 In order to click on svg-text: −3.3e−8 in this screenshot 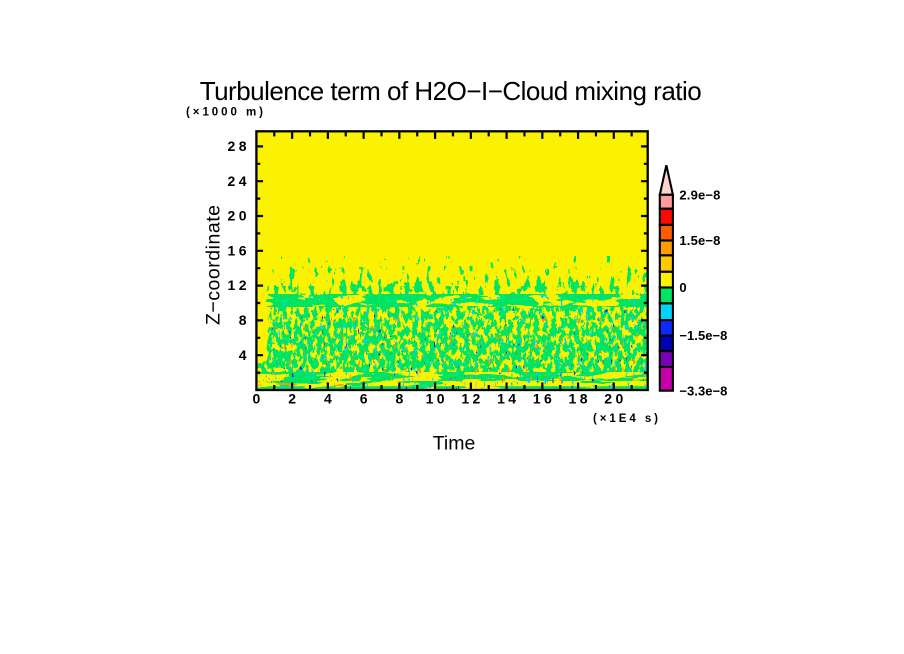, I will do `click(703, 390)`.